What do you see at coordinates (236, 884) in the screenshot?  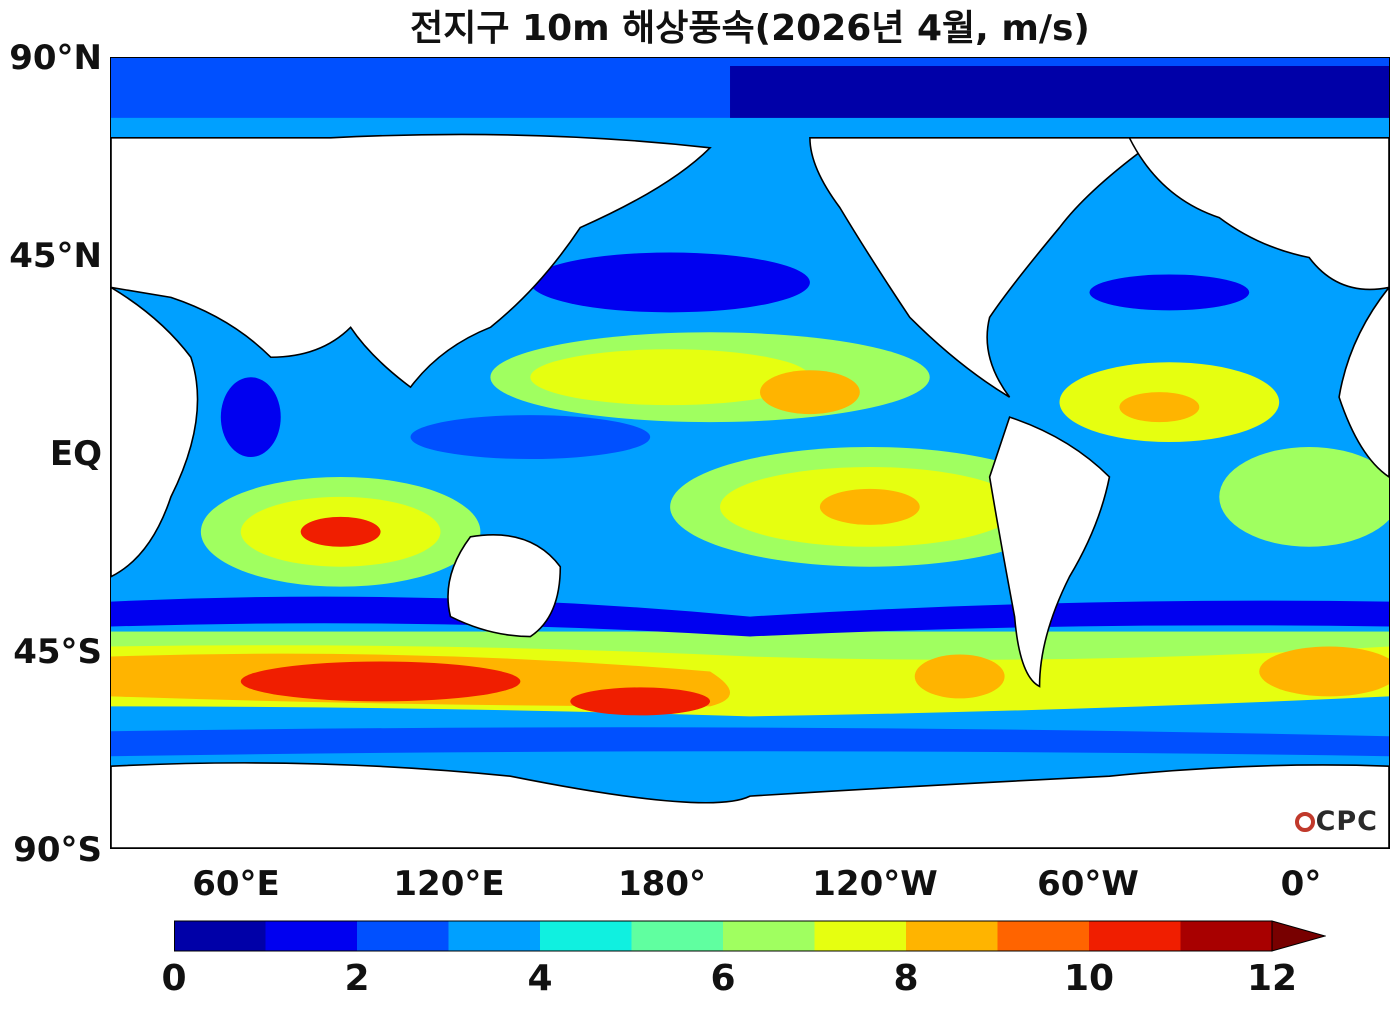 I see `lon-label-60e: 60°E` at bounding box center [236, 884].